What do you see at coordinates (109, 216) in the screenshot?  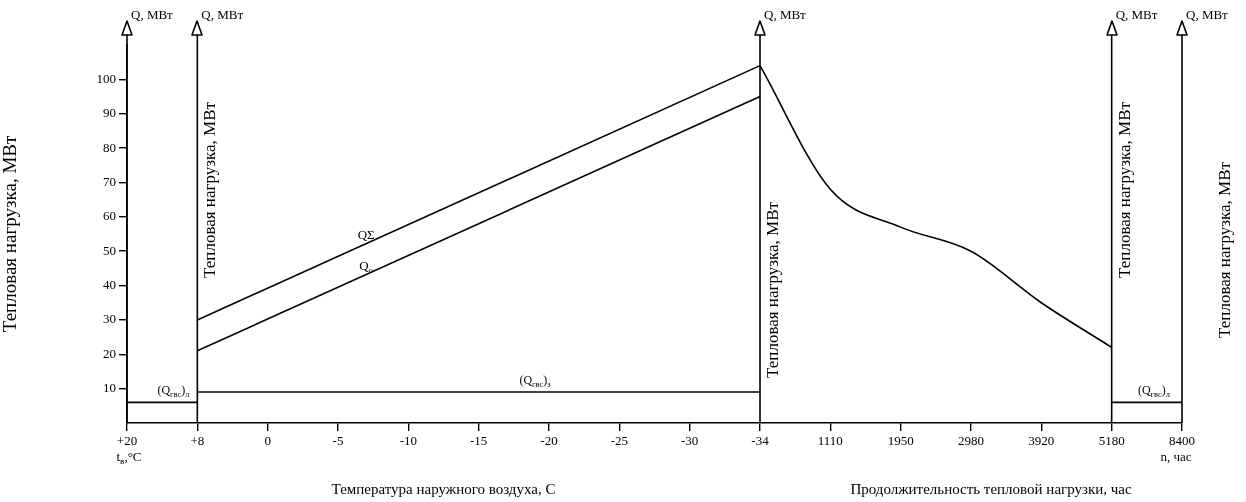 I see `y-tick-label: 60` at bounding box center [109, 216].